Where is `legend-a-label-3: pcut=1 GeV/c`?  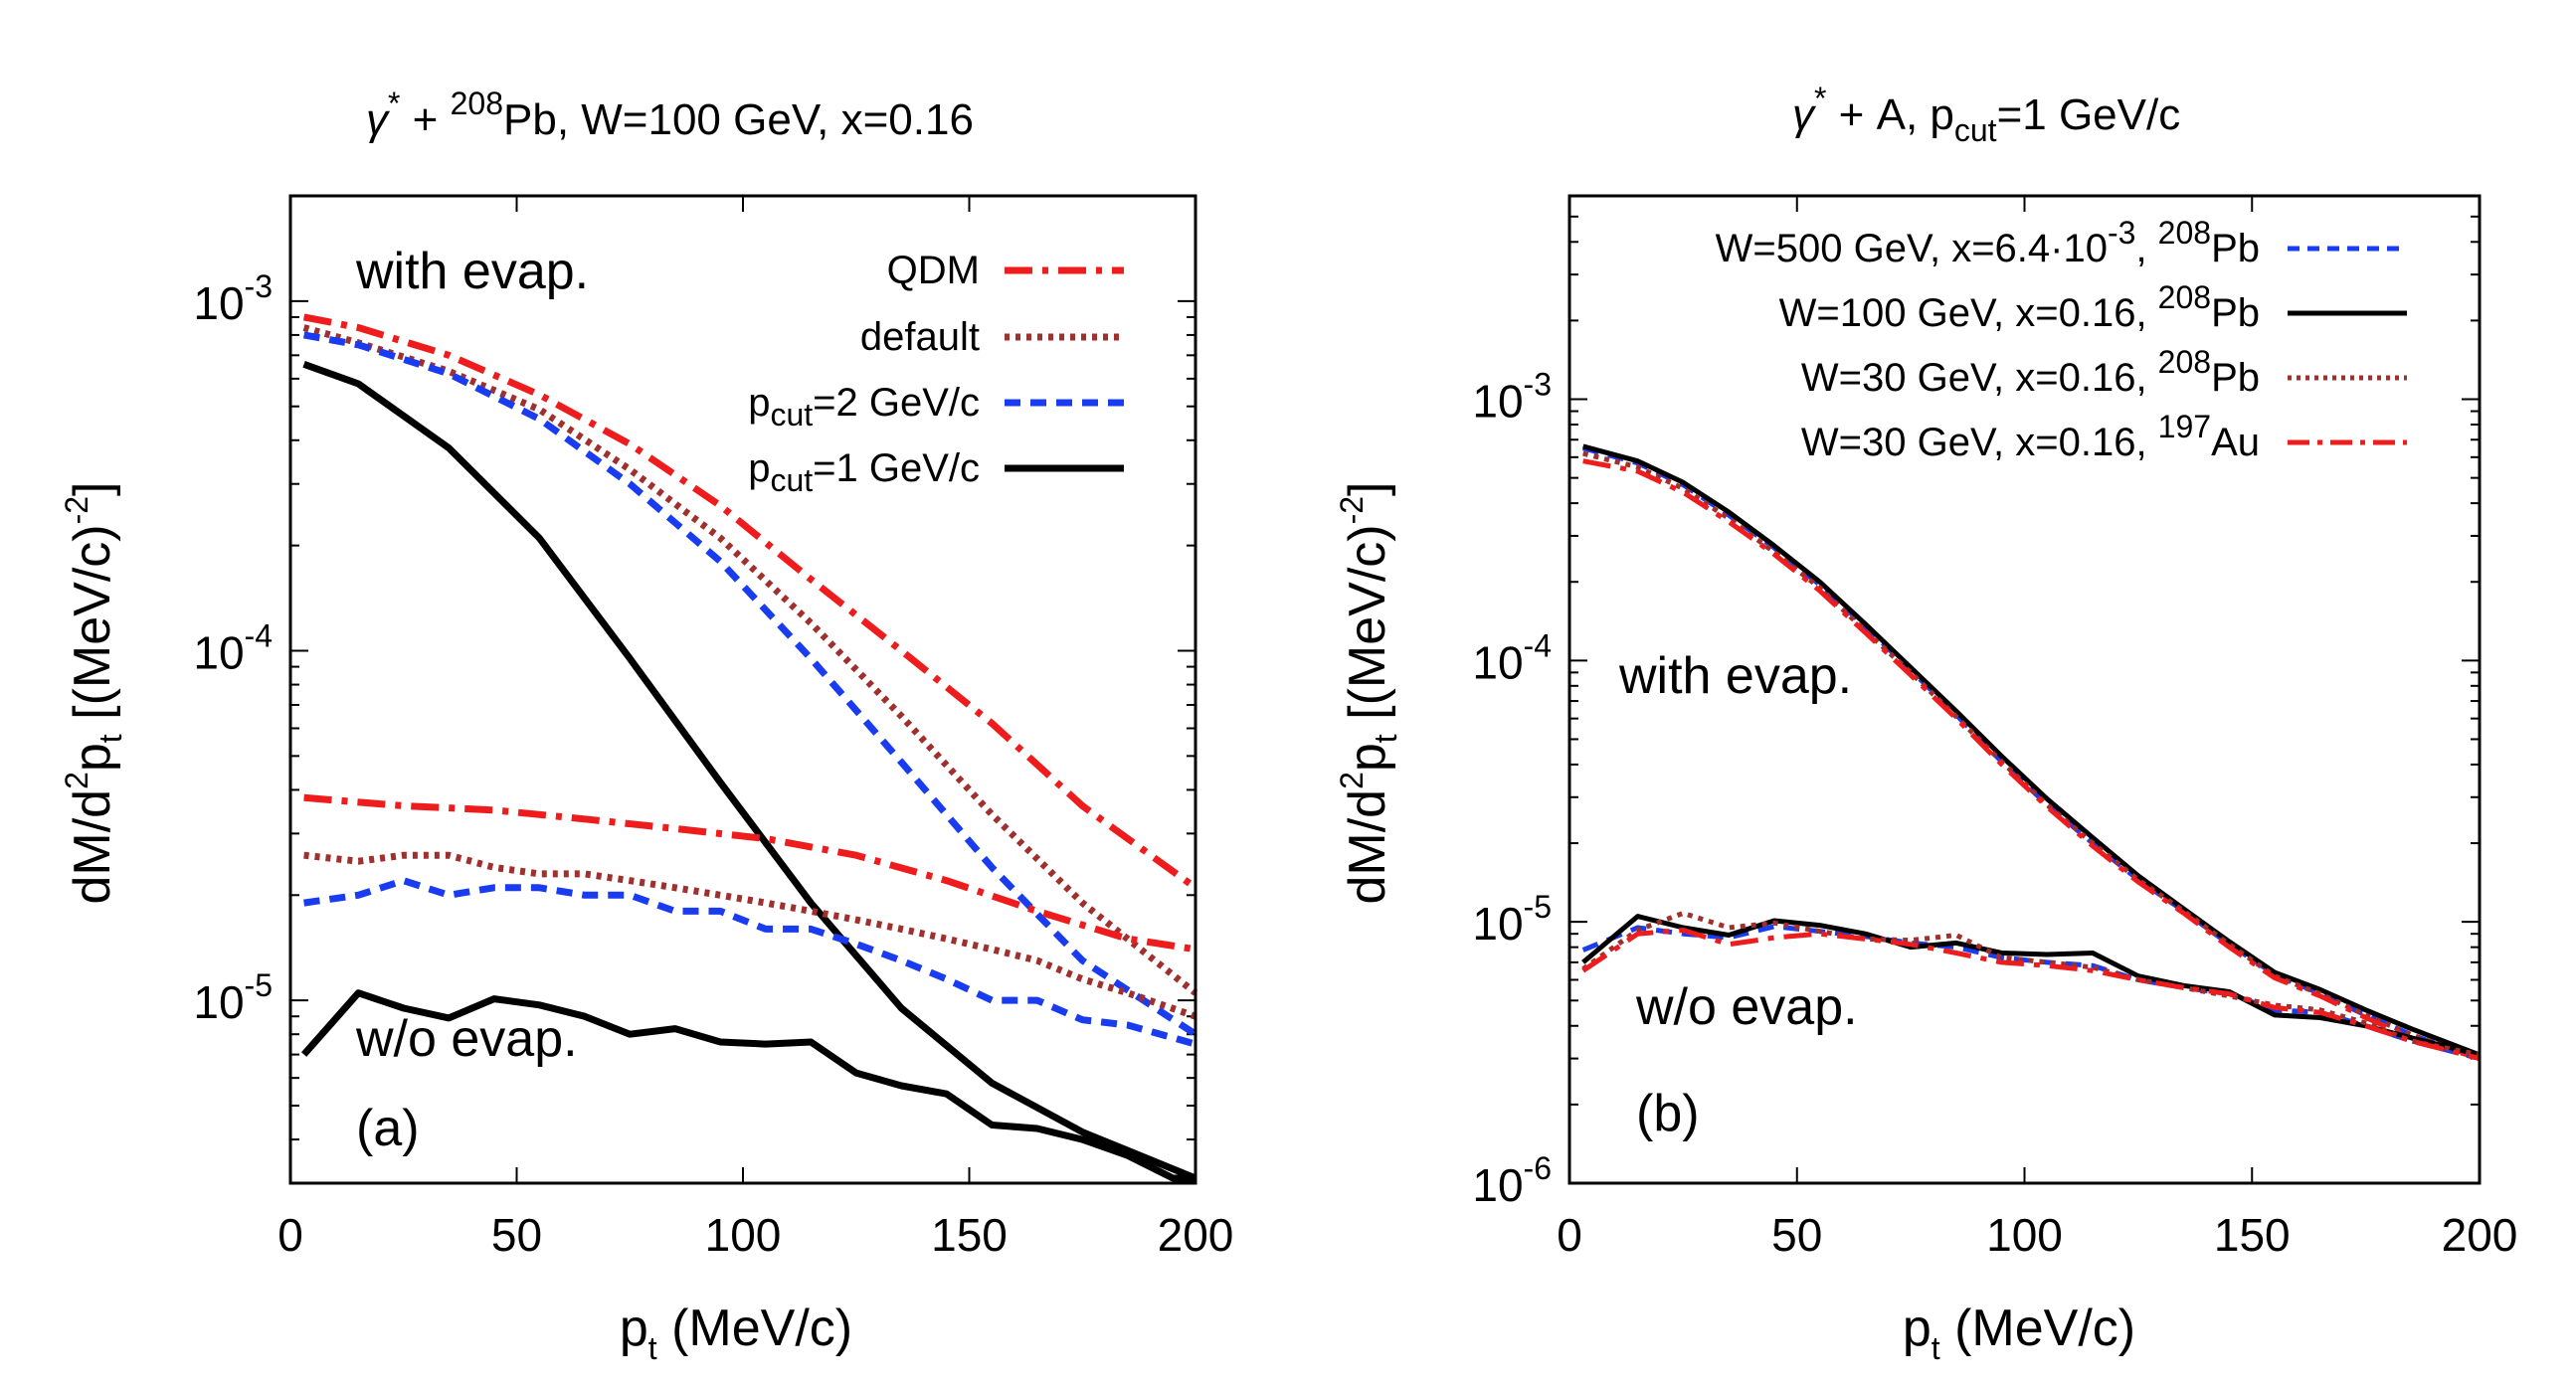
legend-a-label-3: pcut=1 GeV/c is located at coordinates (864, 472).